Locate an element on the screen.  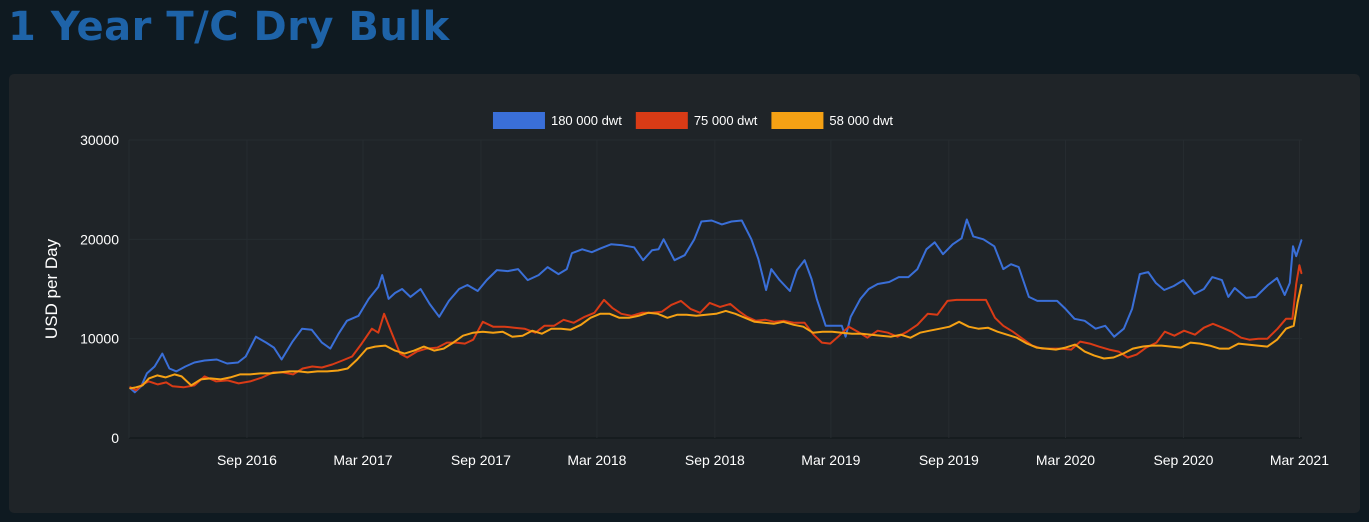
page-title: 1 Year T/C Dry Bulk is located at coordinates (229, 27).